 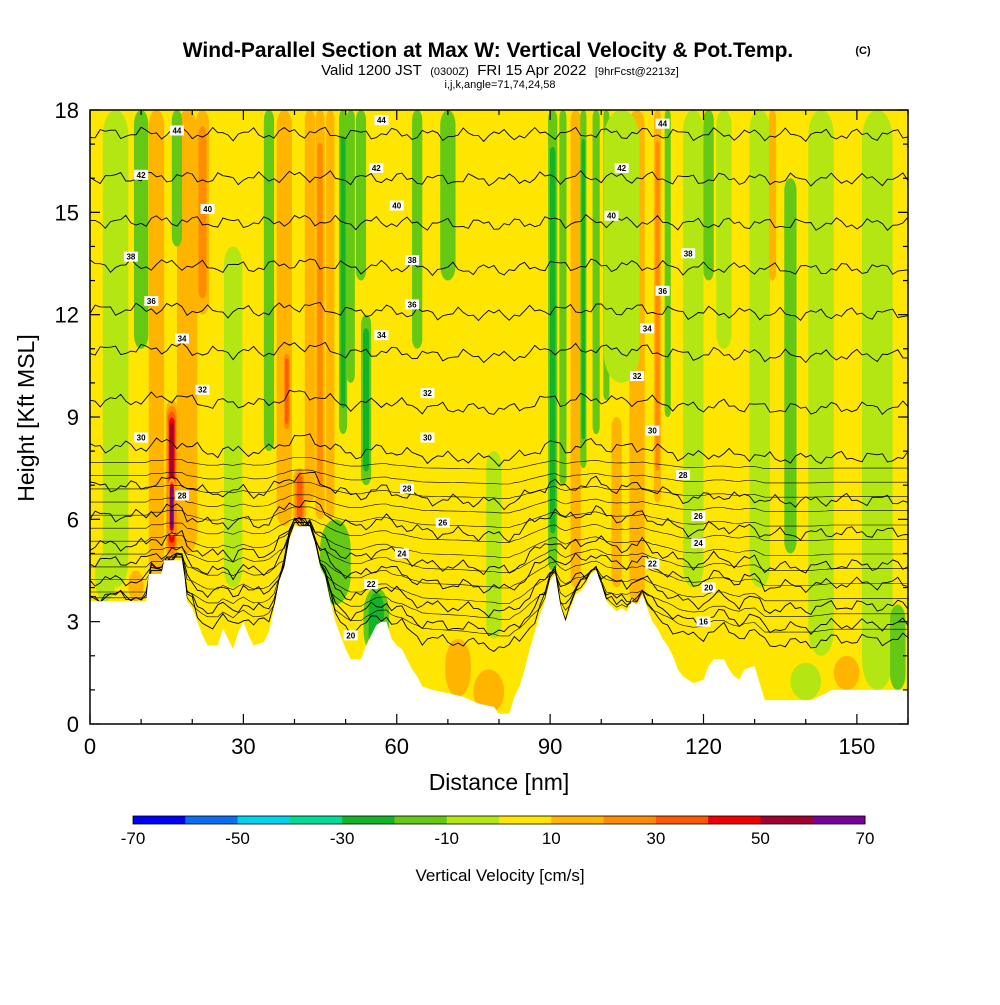 I want to click on contour-label-text: 42, so click(x=621, y=168).